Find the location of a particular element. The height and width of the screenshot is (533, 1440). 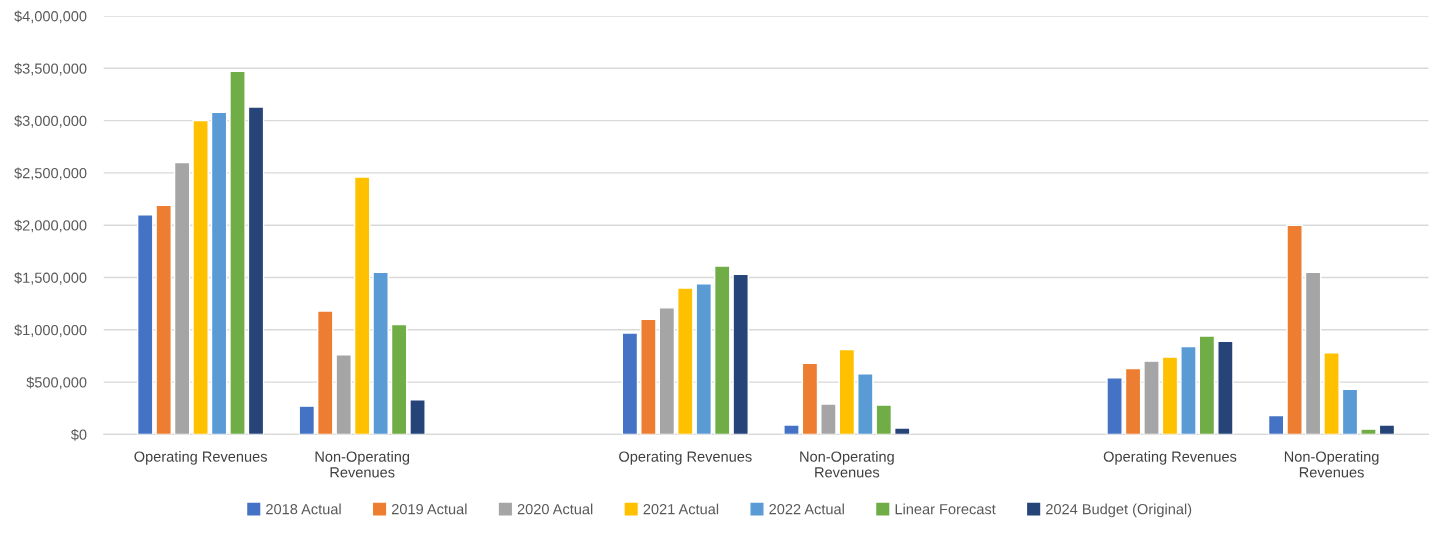

y-tick-label: $1,000,000 is located at coordinates (50, 330).